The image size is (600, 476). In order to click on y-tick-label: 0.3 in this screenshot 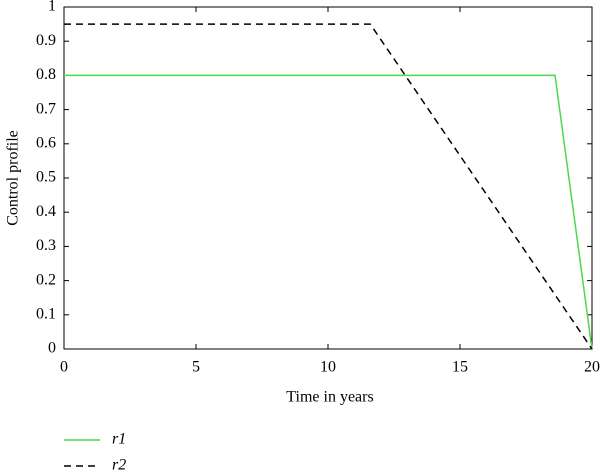, I will do `click(46, 245)`.